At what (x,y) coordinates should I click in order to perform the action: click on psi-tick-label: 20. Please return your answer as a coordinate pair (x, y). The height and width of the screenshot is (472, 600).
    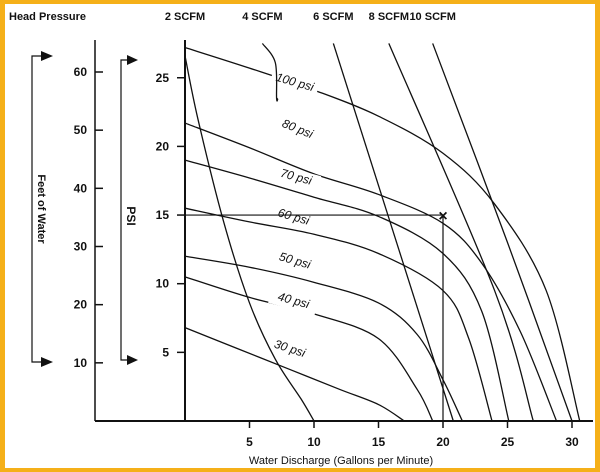
    Looking at the image, I should click on (163, 146).